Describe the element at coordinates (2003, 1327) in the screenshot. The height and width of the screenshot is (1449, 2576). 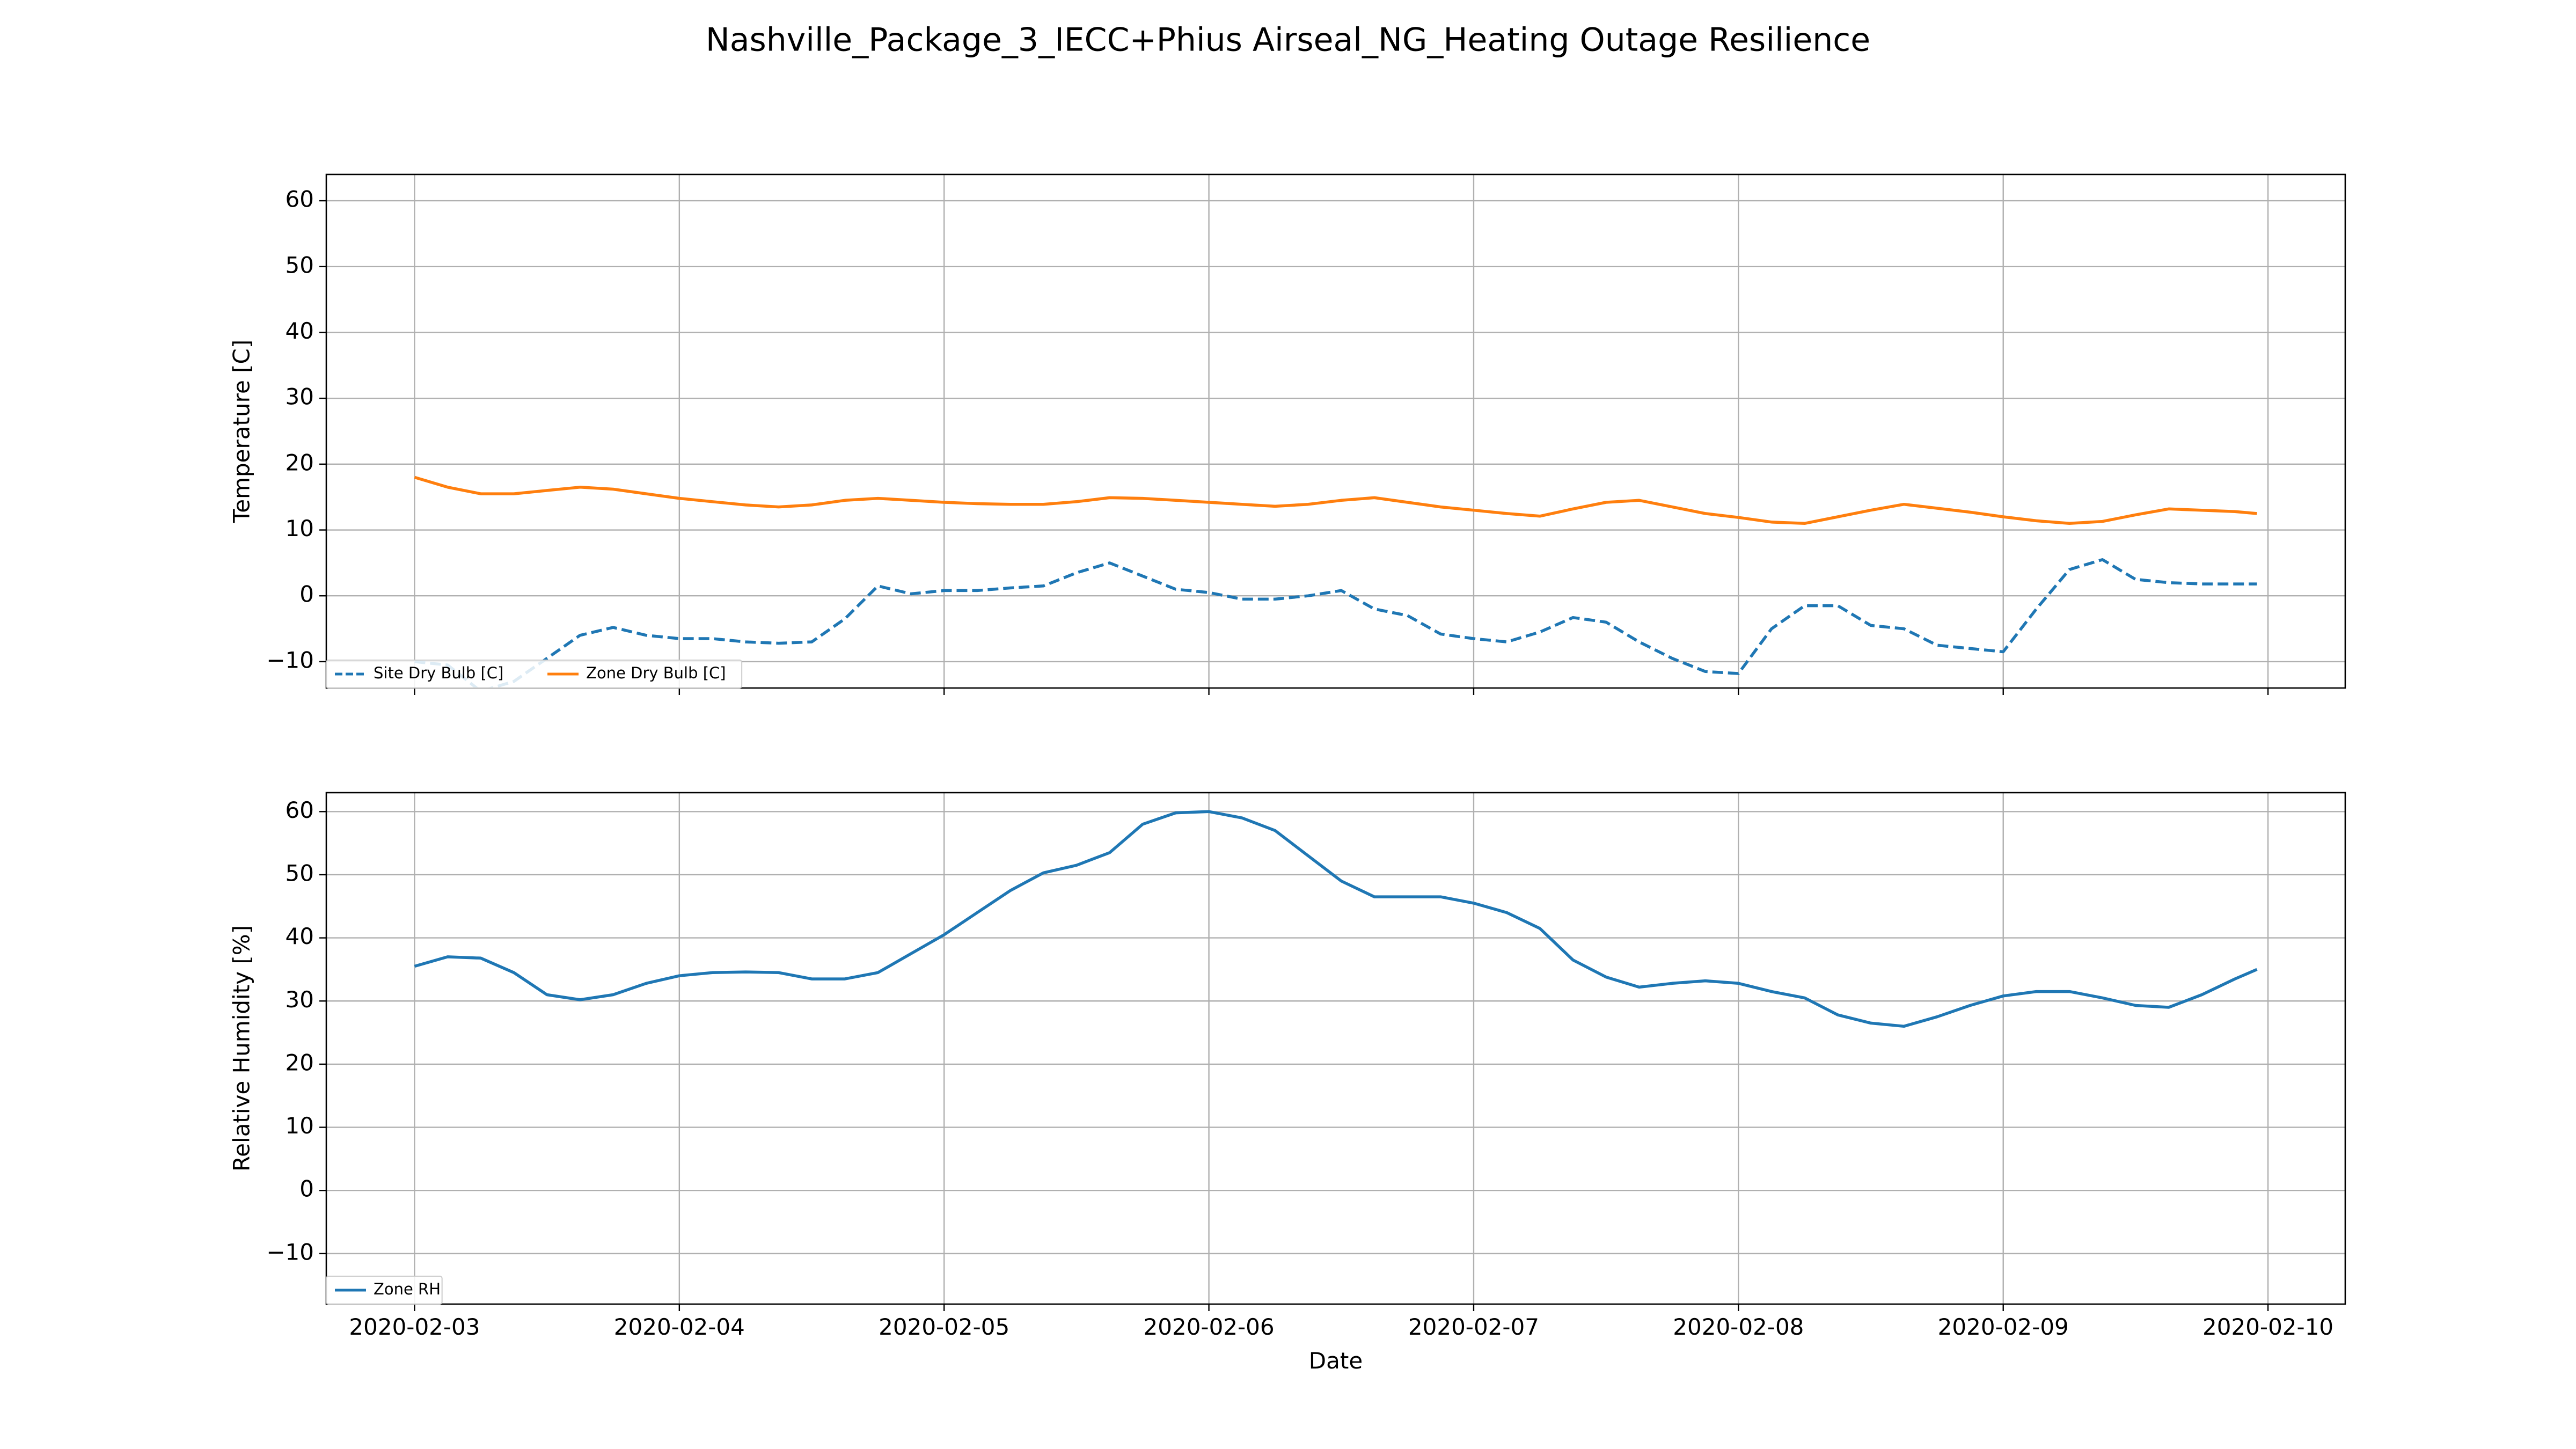
I see `x-tick-label: 2020-02-09` at that location.